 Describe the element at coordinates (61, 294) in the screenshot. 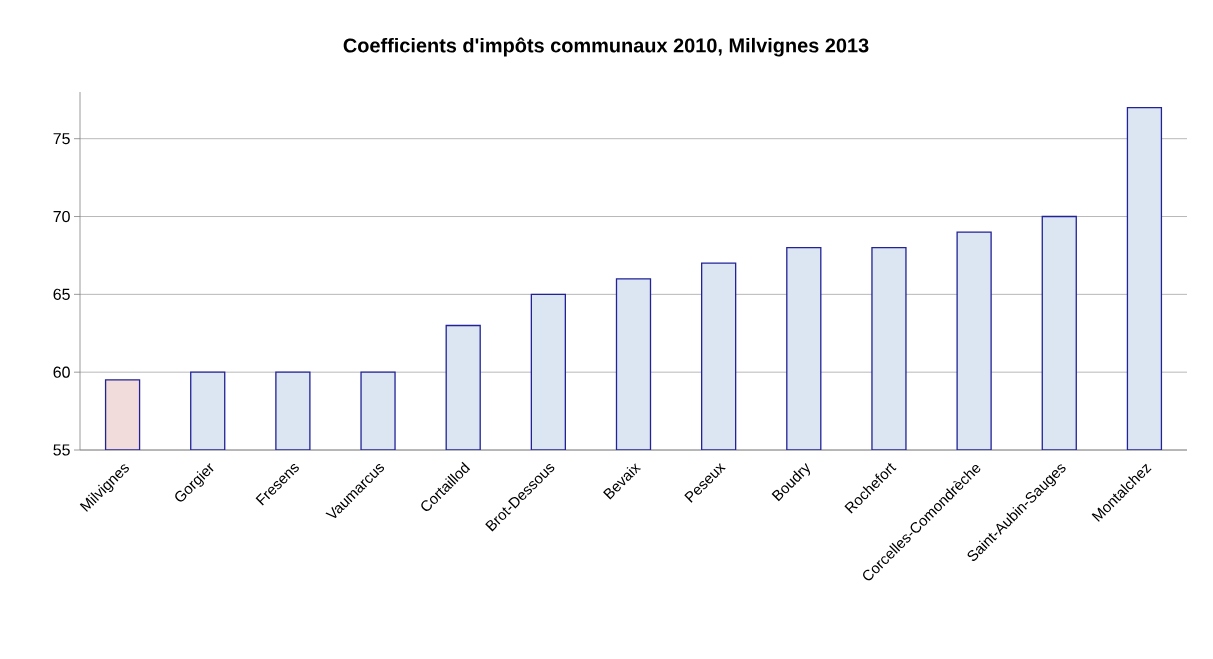

I see `y-tick-label: 65` at that location.